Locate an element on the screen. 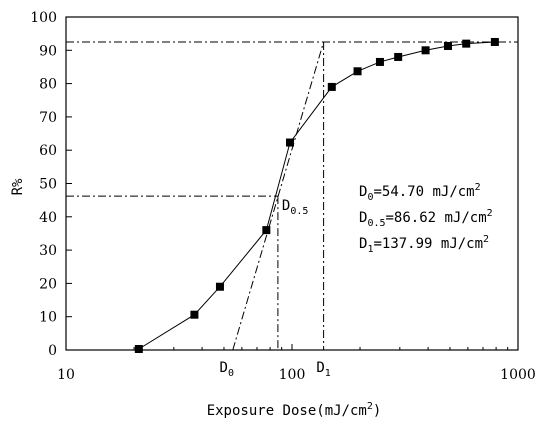 This screenshot has height=427, width=550. y-tick-label: 20 is located at coordinates (48, 284).